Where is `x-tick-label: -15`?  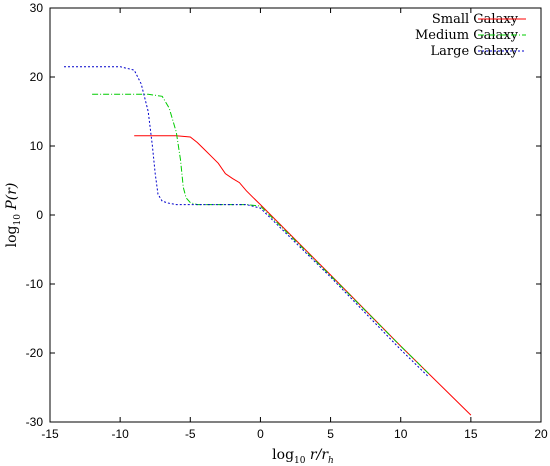 x-tick-label: -15 is located at coordinates (50, 434).